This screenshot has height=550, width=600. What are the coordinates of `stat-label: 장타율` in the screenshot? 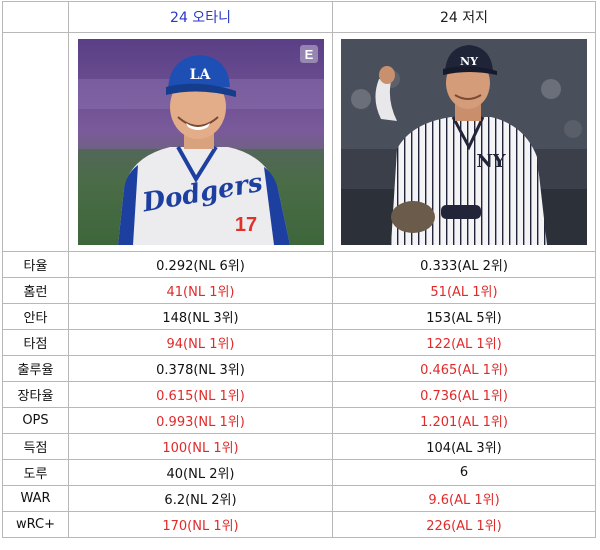 It's located at (35, 394).